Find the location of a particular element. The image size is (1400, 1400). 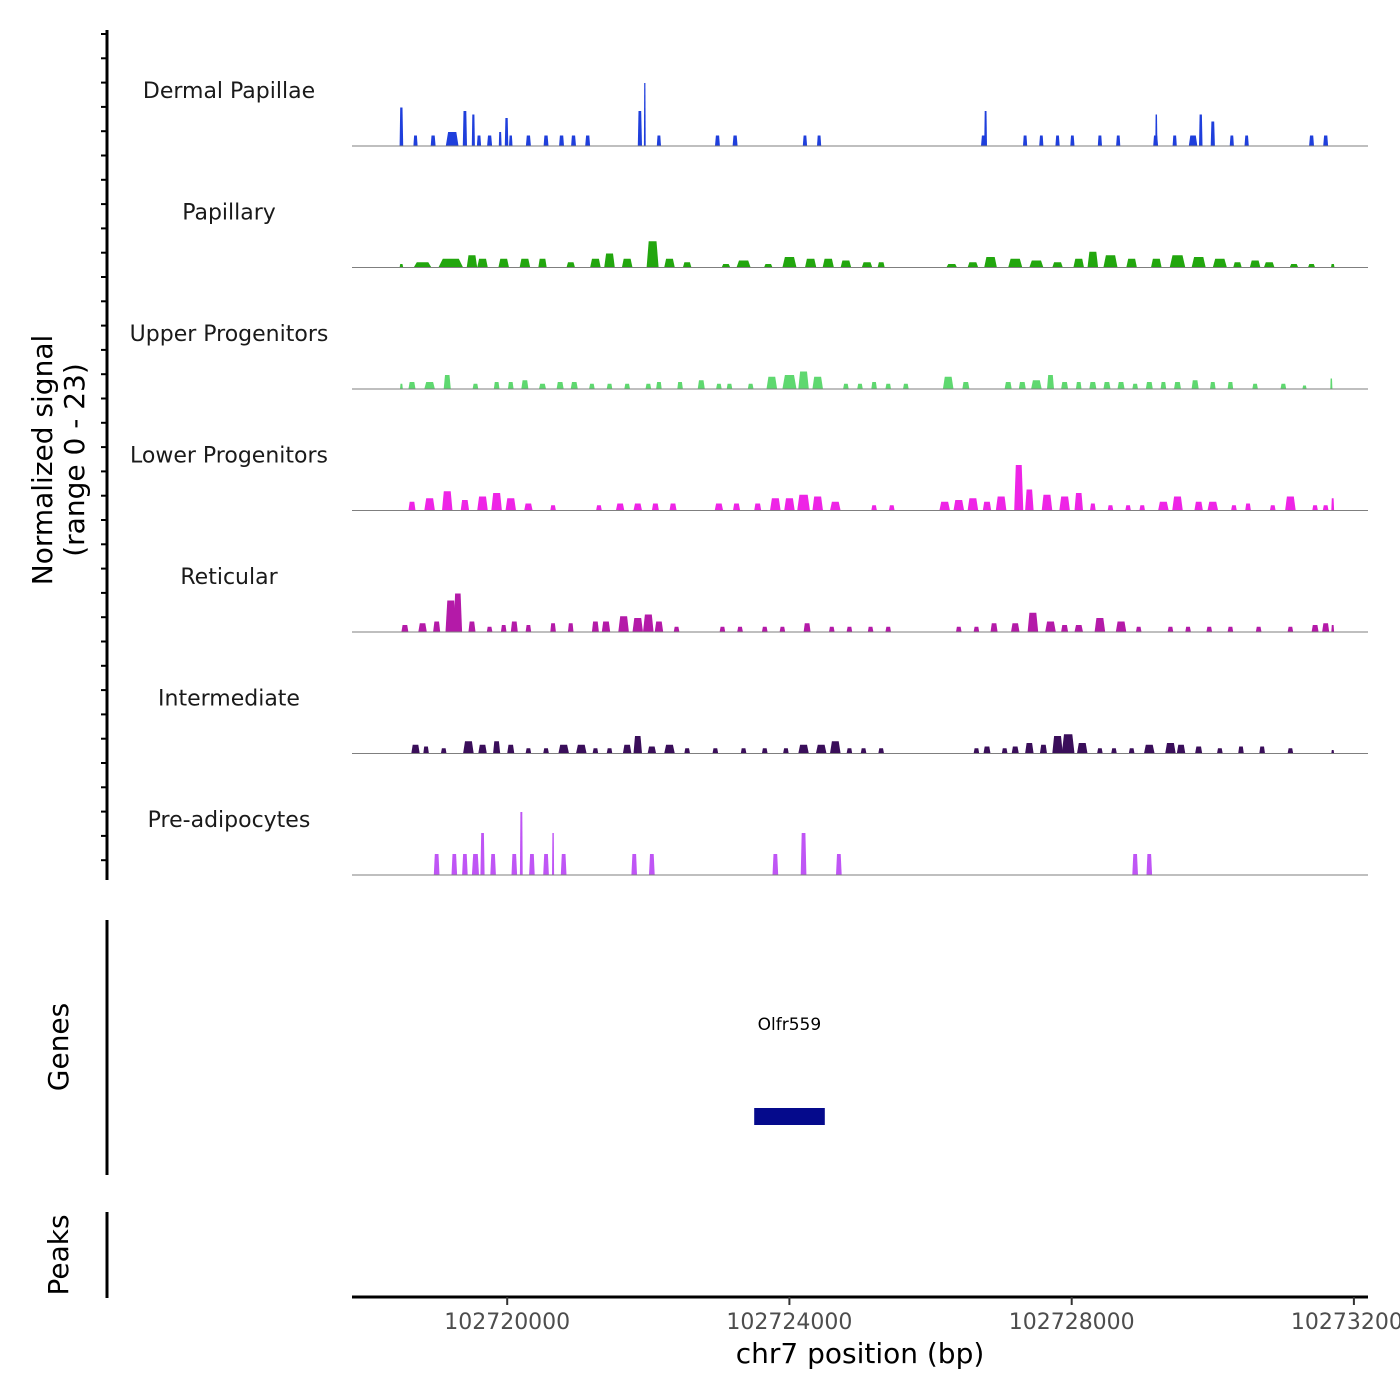

coverage-track: Lower Progenitors is located at coordinates (749, 477).